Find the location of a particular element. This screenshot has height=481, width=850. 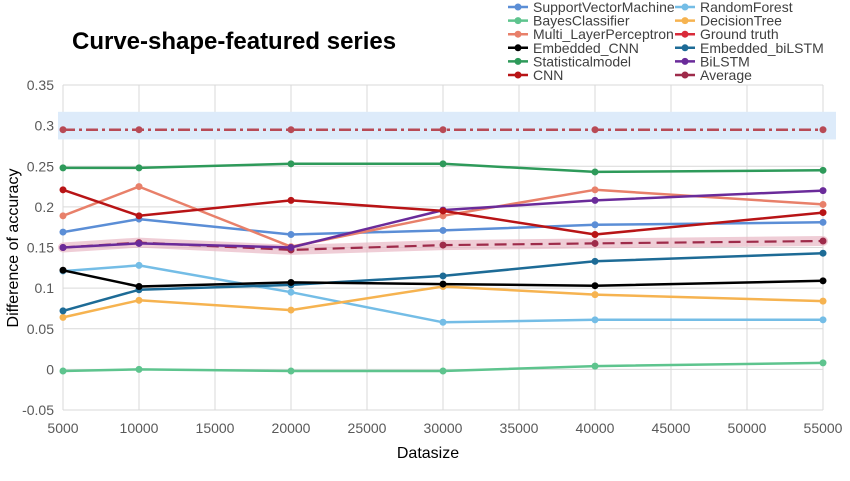

series-line-multi-layerperceptron is located at coordinates (443, 216).